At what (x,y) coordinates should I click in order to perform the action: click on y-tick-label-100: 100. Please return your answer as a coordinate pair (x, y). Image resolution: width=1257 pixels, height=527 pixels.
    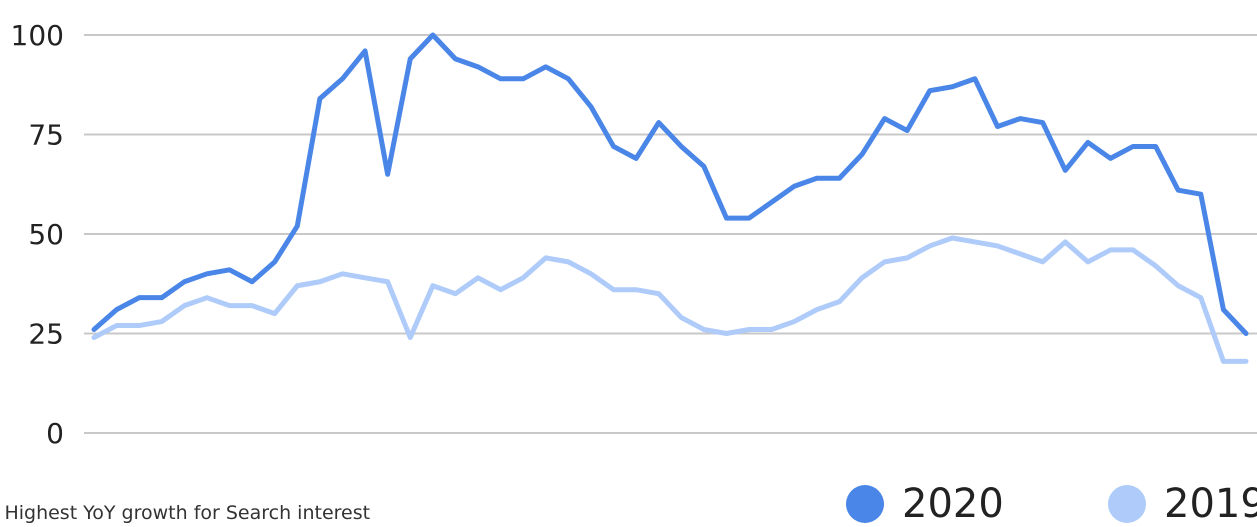
    Looking at the image, I should click on (37, 35).